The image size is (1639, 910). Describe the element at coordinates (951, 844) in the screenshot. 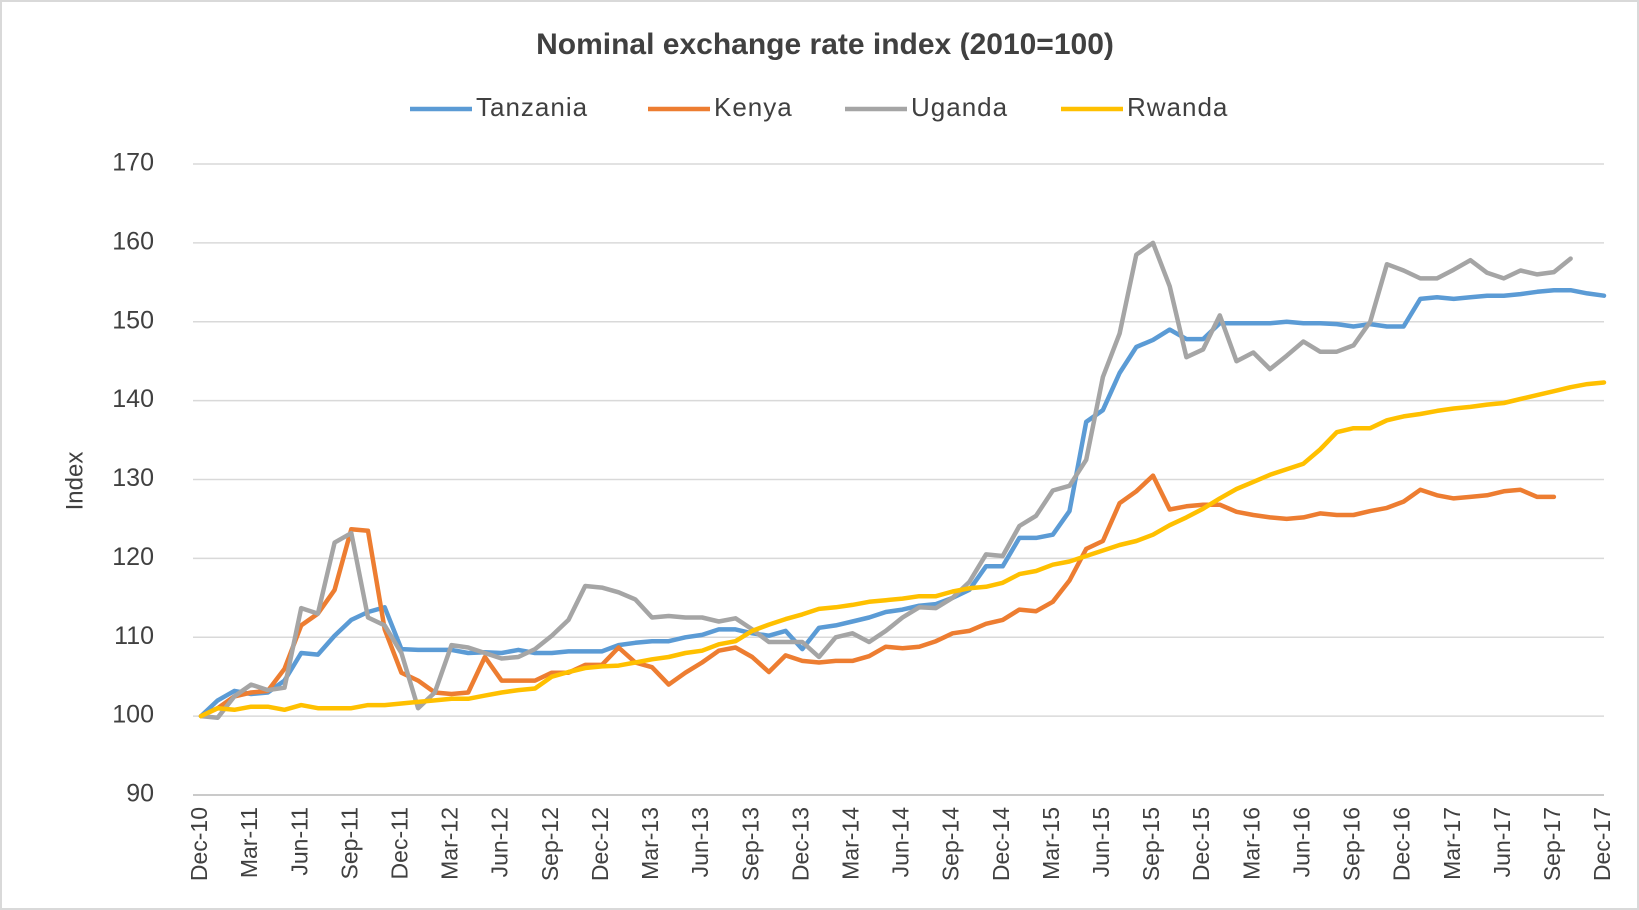

I see `x-tick-label: Sep-14` at that location.